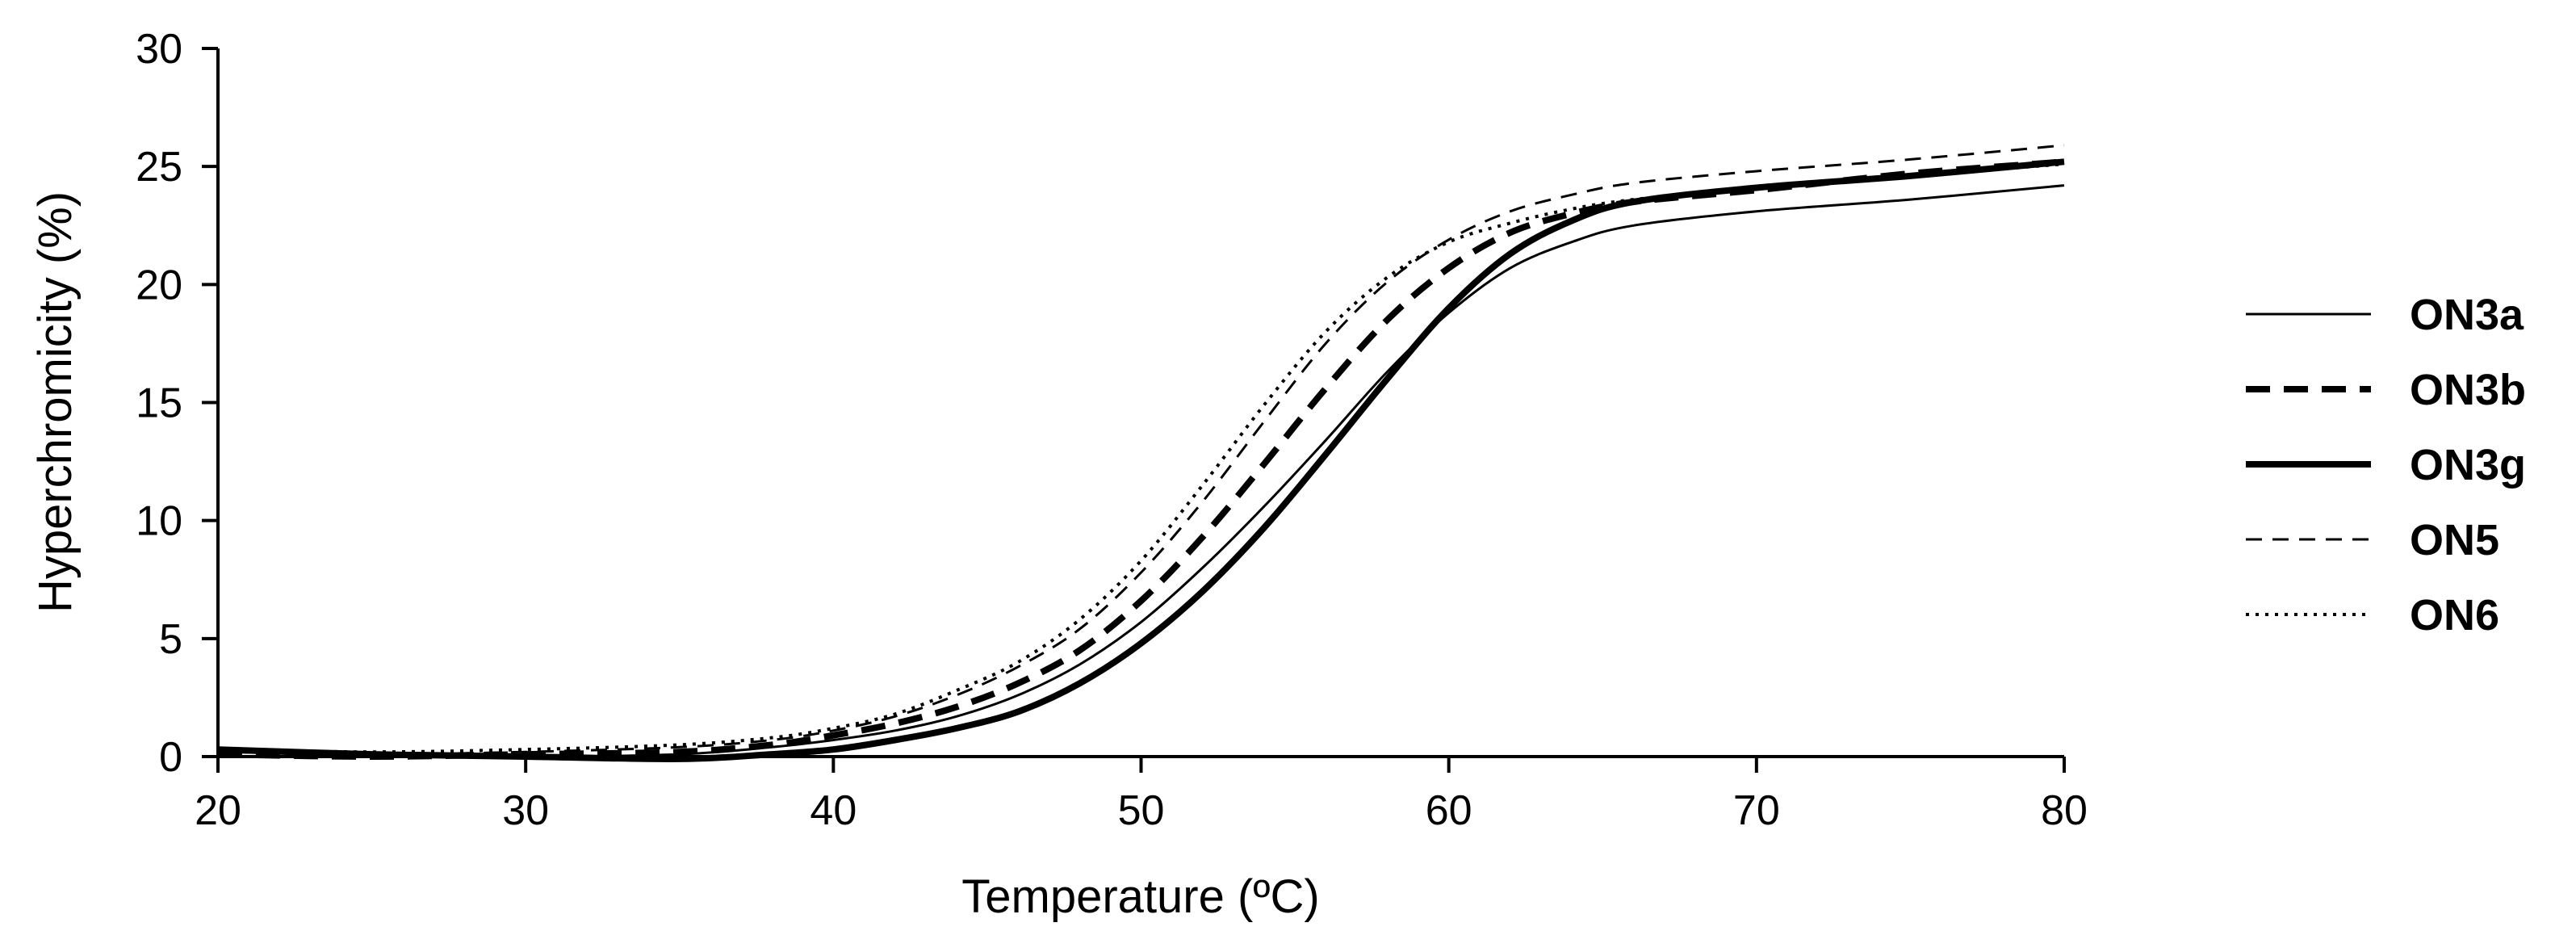  Describe the element at coordinates (159, 167) in the screenshot. I see `y-tick-label: 25` at that location.